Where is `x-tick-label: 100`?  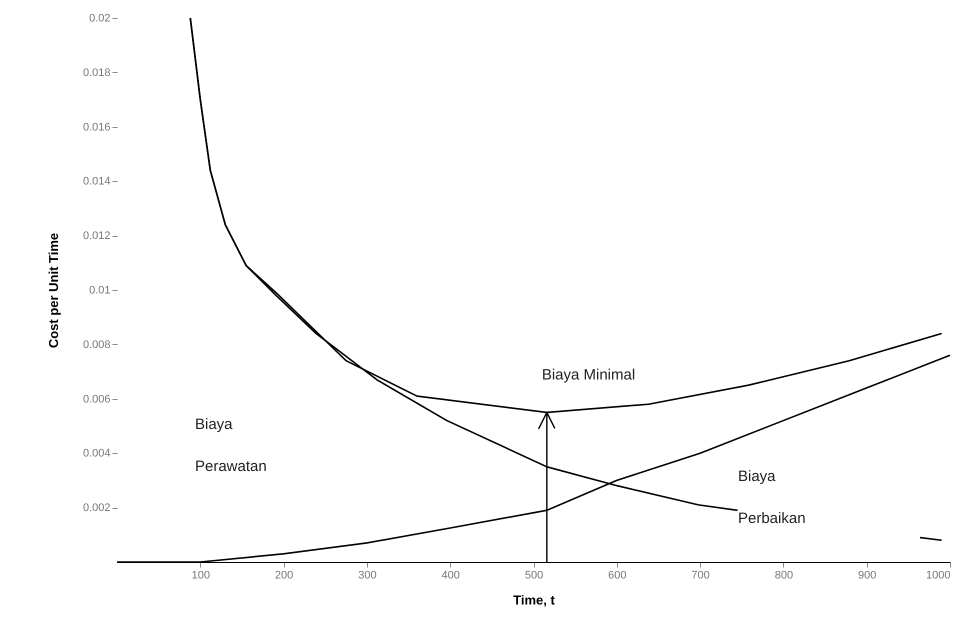
x-tick-label: 100 is located at coordinates (201, 576).